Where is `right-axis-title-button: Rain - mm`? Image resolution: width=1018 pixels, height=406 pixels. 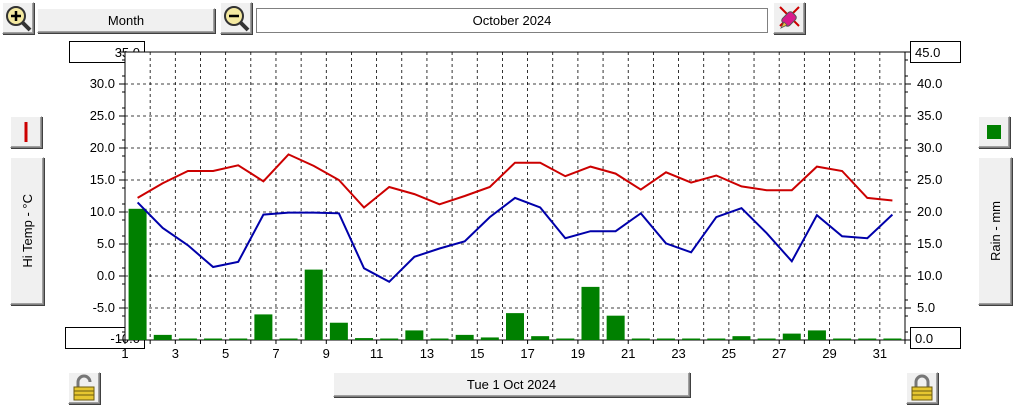 right-axis-title-button: Rain - mm is located at coordinates (995, 231).